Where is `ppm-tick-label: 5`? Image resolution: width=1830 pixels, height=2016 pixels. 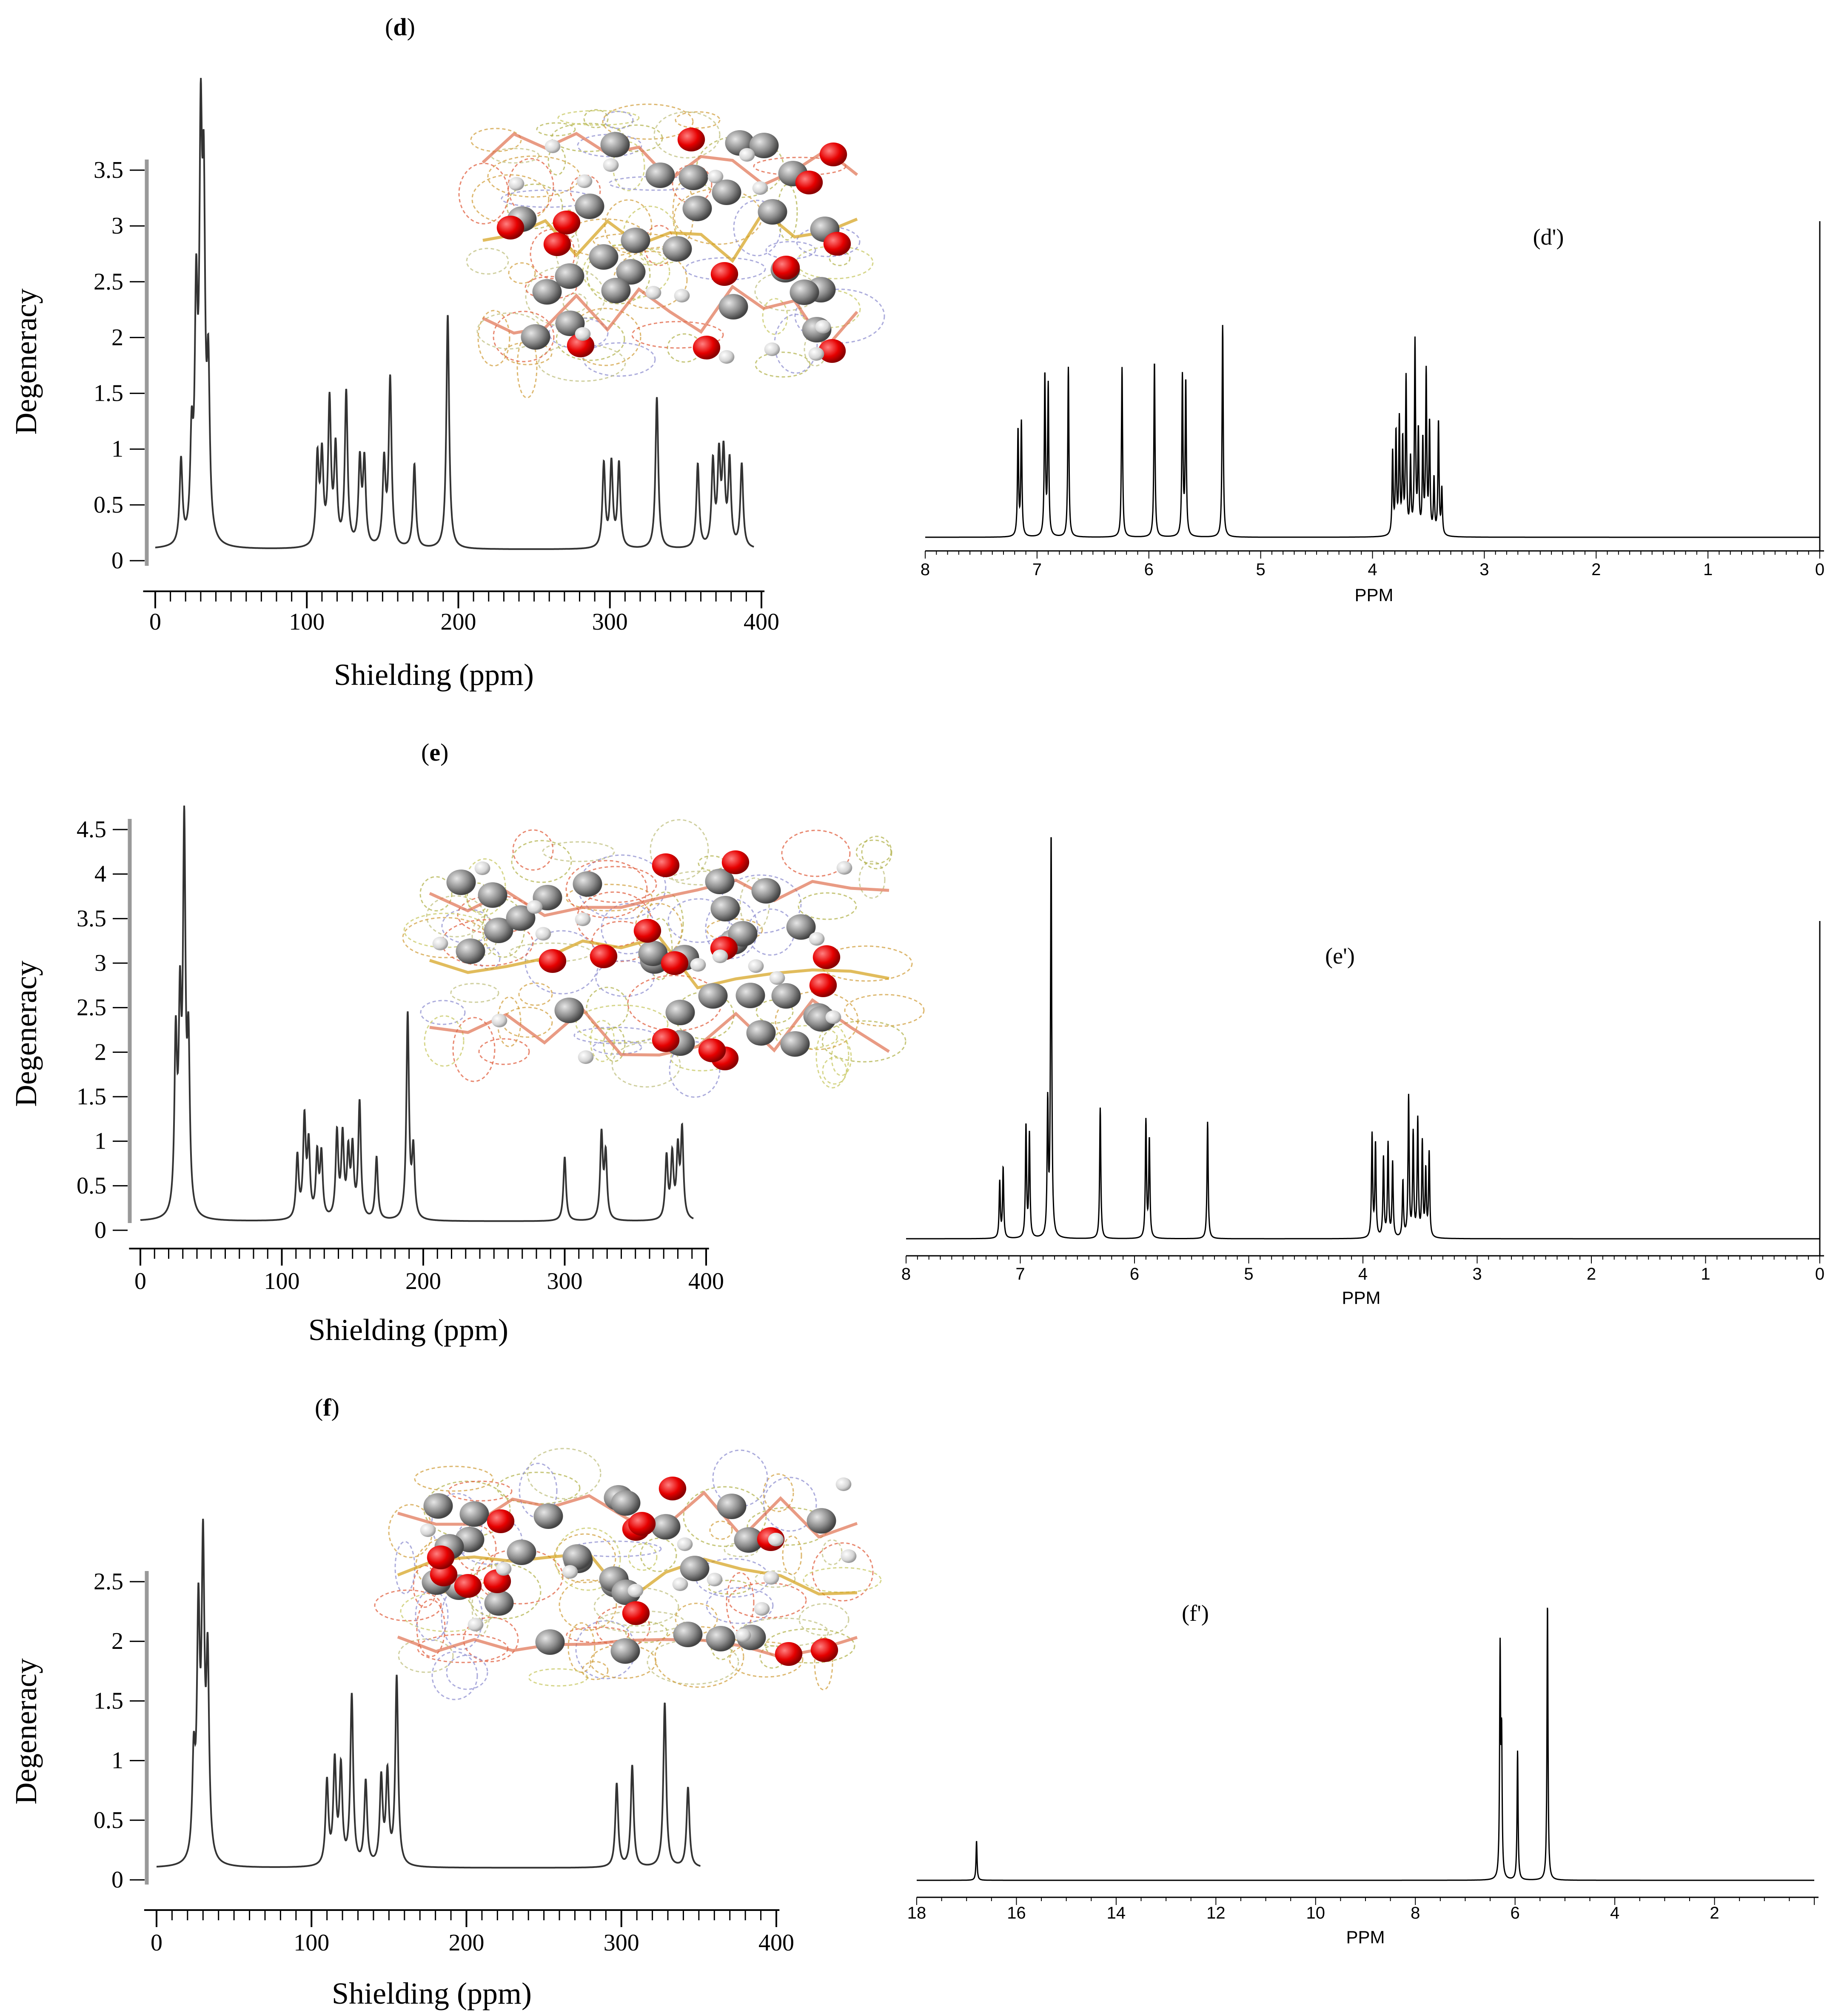 ppm-tick-label: 5 is located at coordinates (1249, 1274).